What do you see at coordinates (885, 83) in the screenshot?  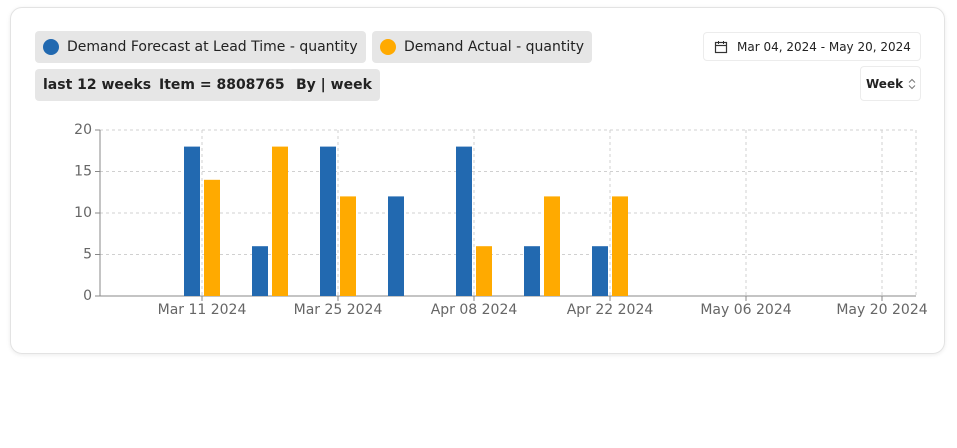 I see `granularity-text: Week` at bounding box center [885, 83].